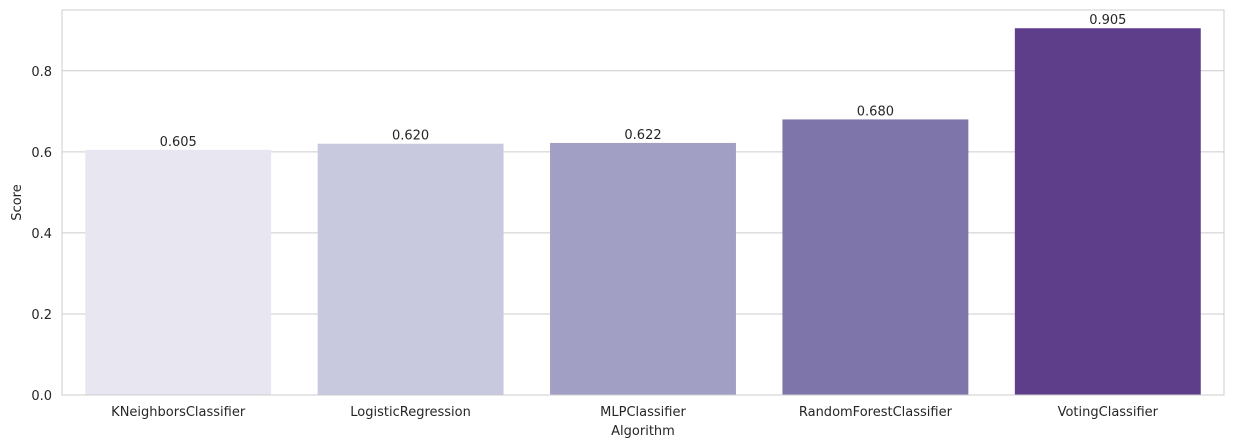  Describe the element at coordinates (875, 111) in the screenshot. I see `bar-value-label: 0.680` at that location.